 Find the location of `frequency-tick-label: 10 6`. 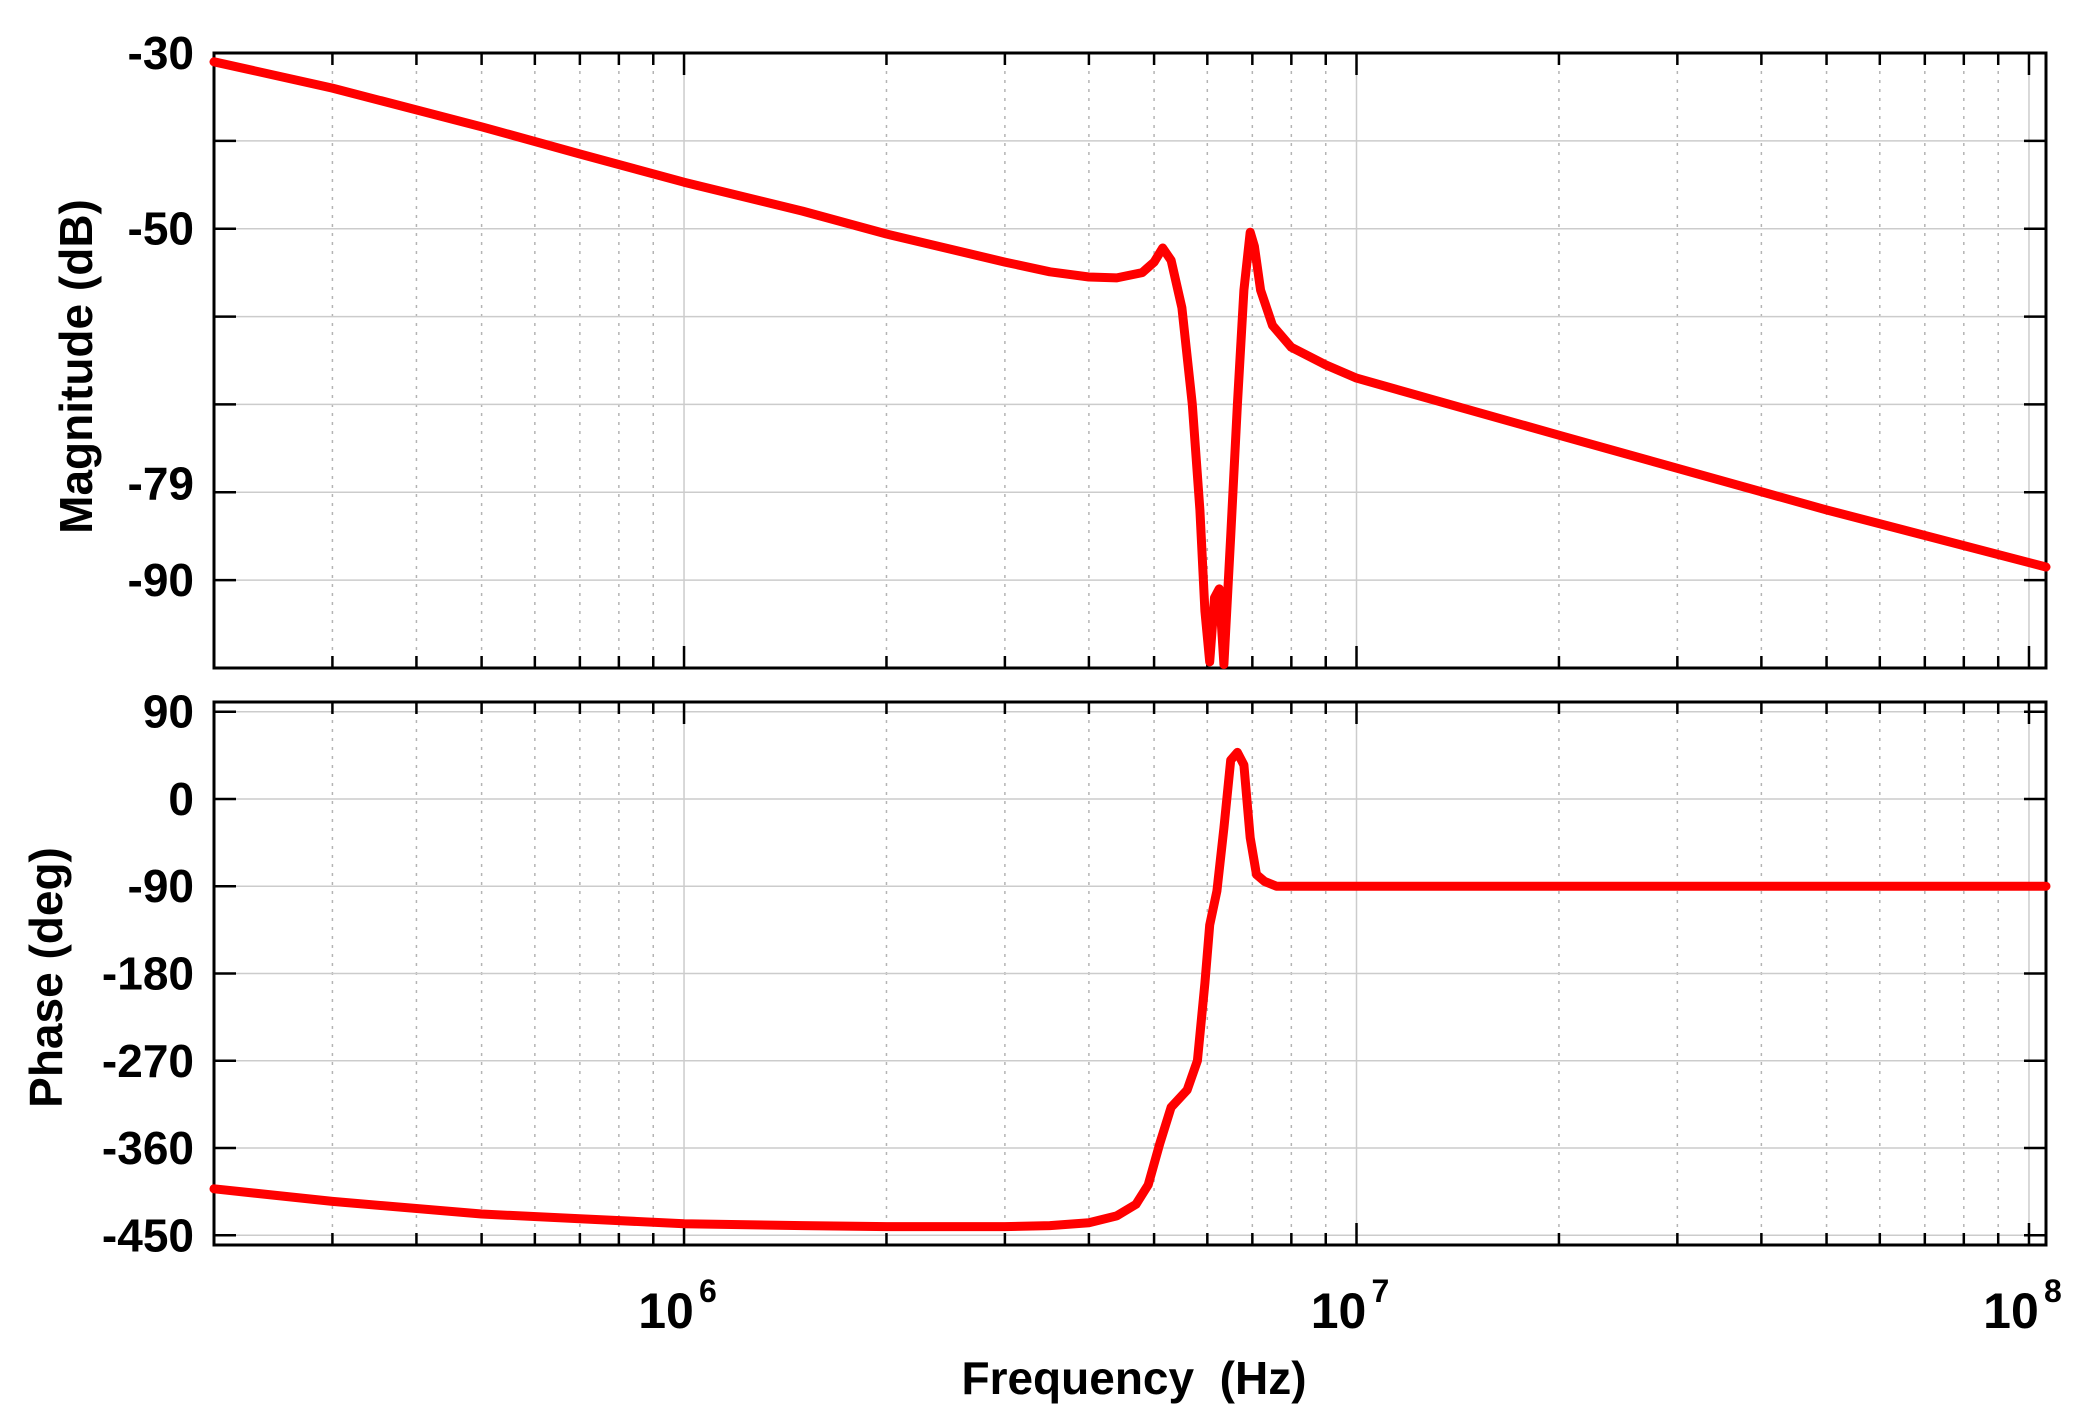

frequency-tick-label: 10 6 is located at coordinates (677, 1306).